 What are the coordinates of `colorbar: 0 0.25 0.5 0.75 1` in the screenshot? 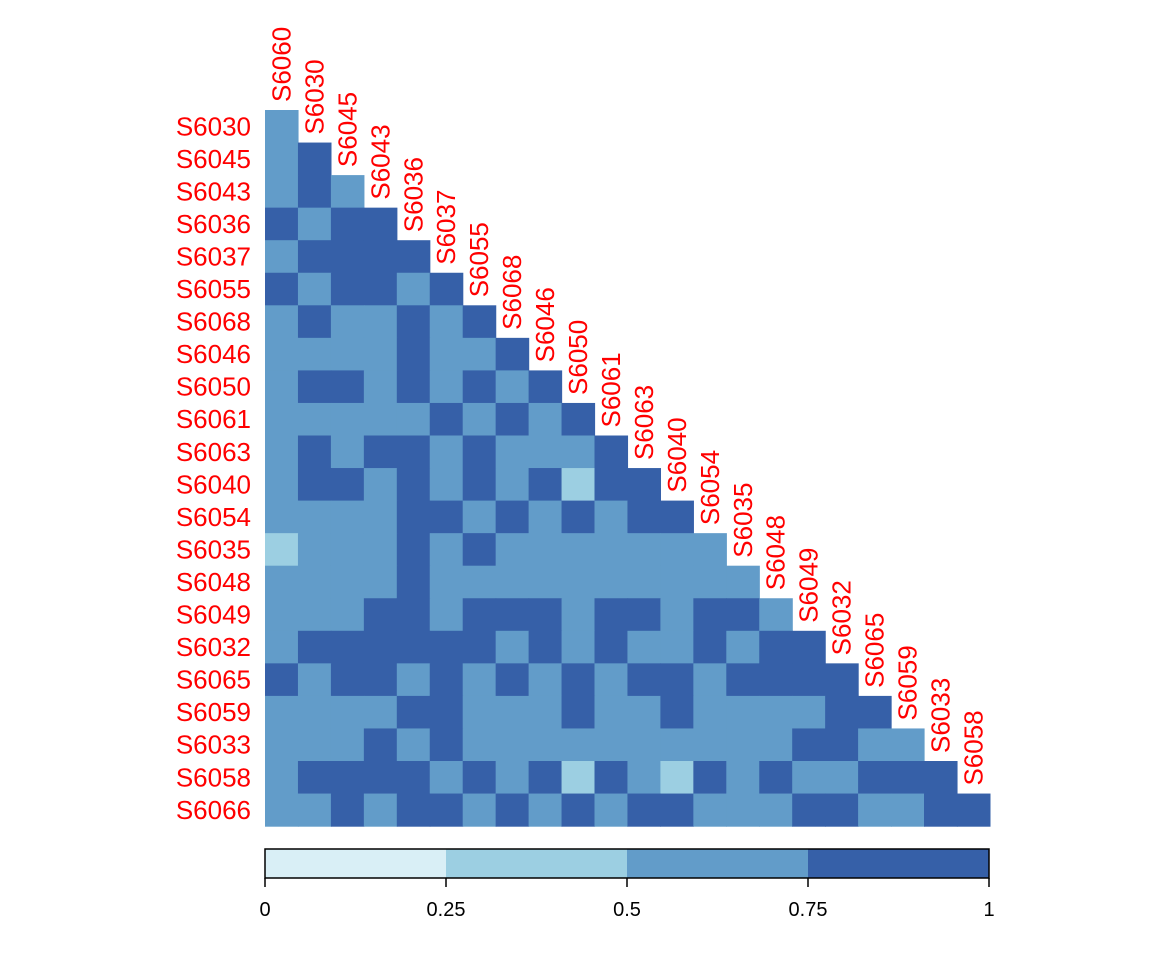 It's located at (627, 884).